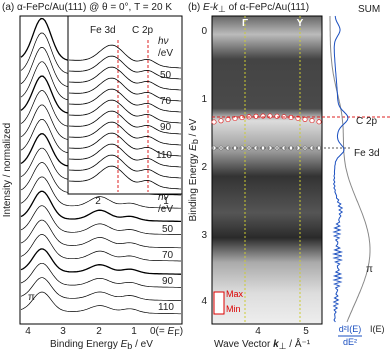 The image size is (392, 350). What do you see at coordinates (195, 141) in the screenshot?
I see `t: b` at bounding box center [195, 141].